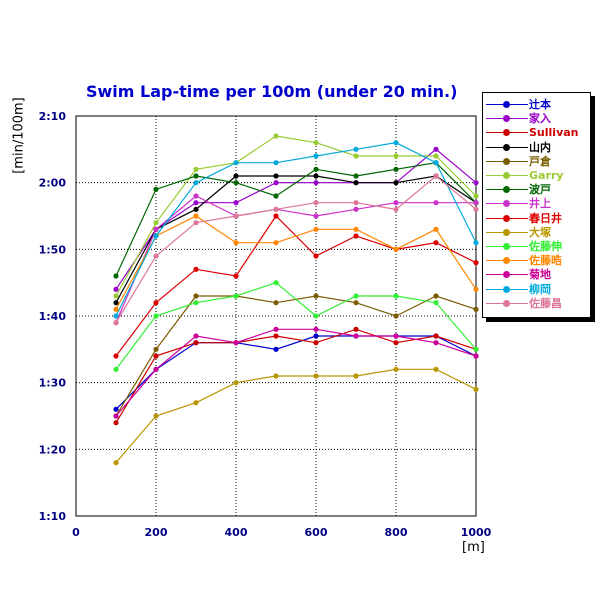 The image size is (600, 600). What do you see at coordinates (540, 232) in the screenshot?
I see `legend-label: 大塚` at bounding box center [540, 232].